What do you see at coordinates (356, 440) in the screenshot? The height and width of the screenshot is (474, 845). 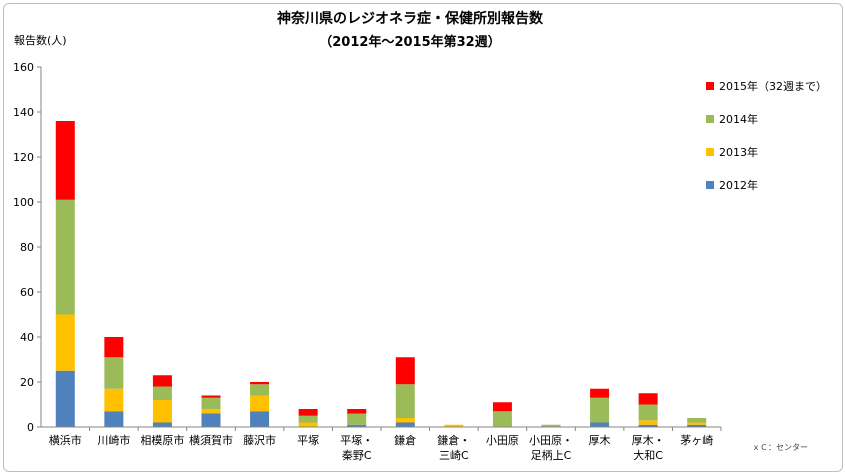 I see `x-tick-label: 平塚・` at bounding box center [356, 440].